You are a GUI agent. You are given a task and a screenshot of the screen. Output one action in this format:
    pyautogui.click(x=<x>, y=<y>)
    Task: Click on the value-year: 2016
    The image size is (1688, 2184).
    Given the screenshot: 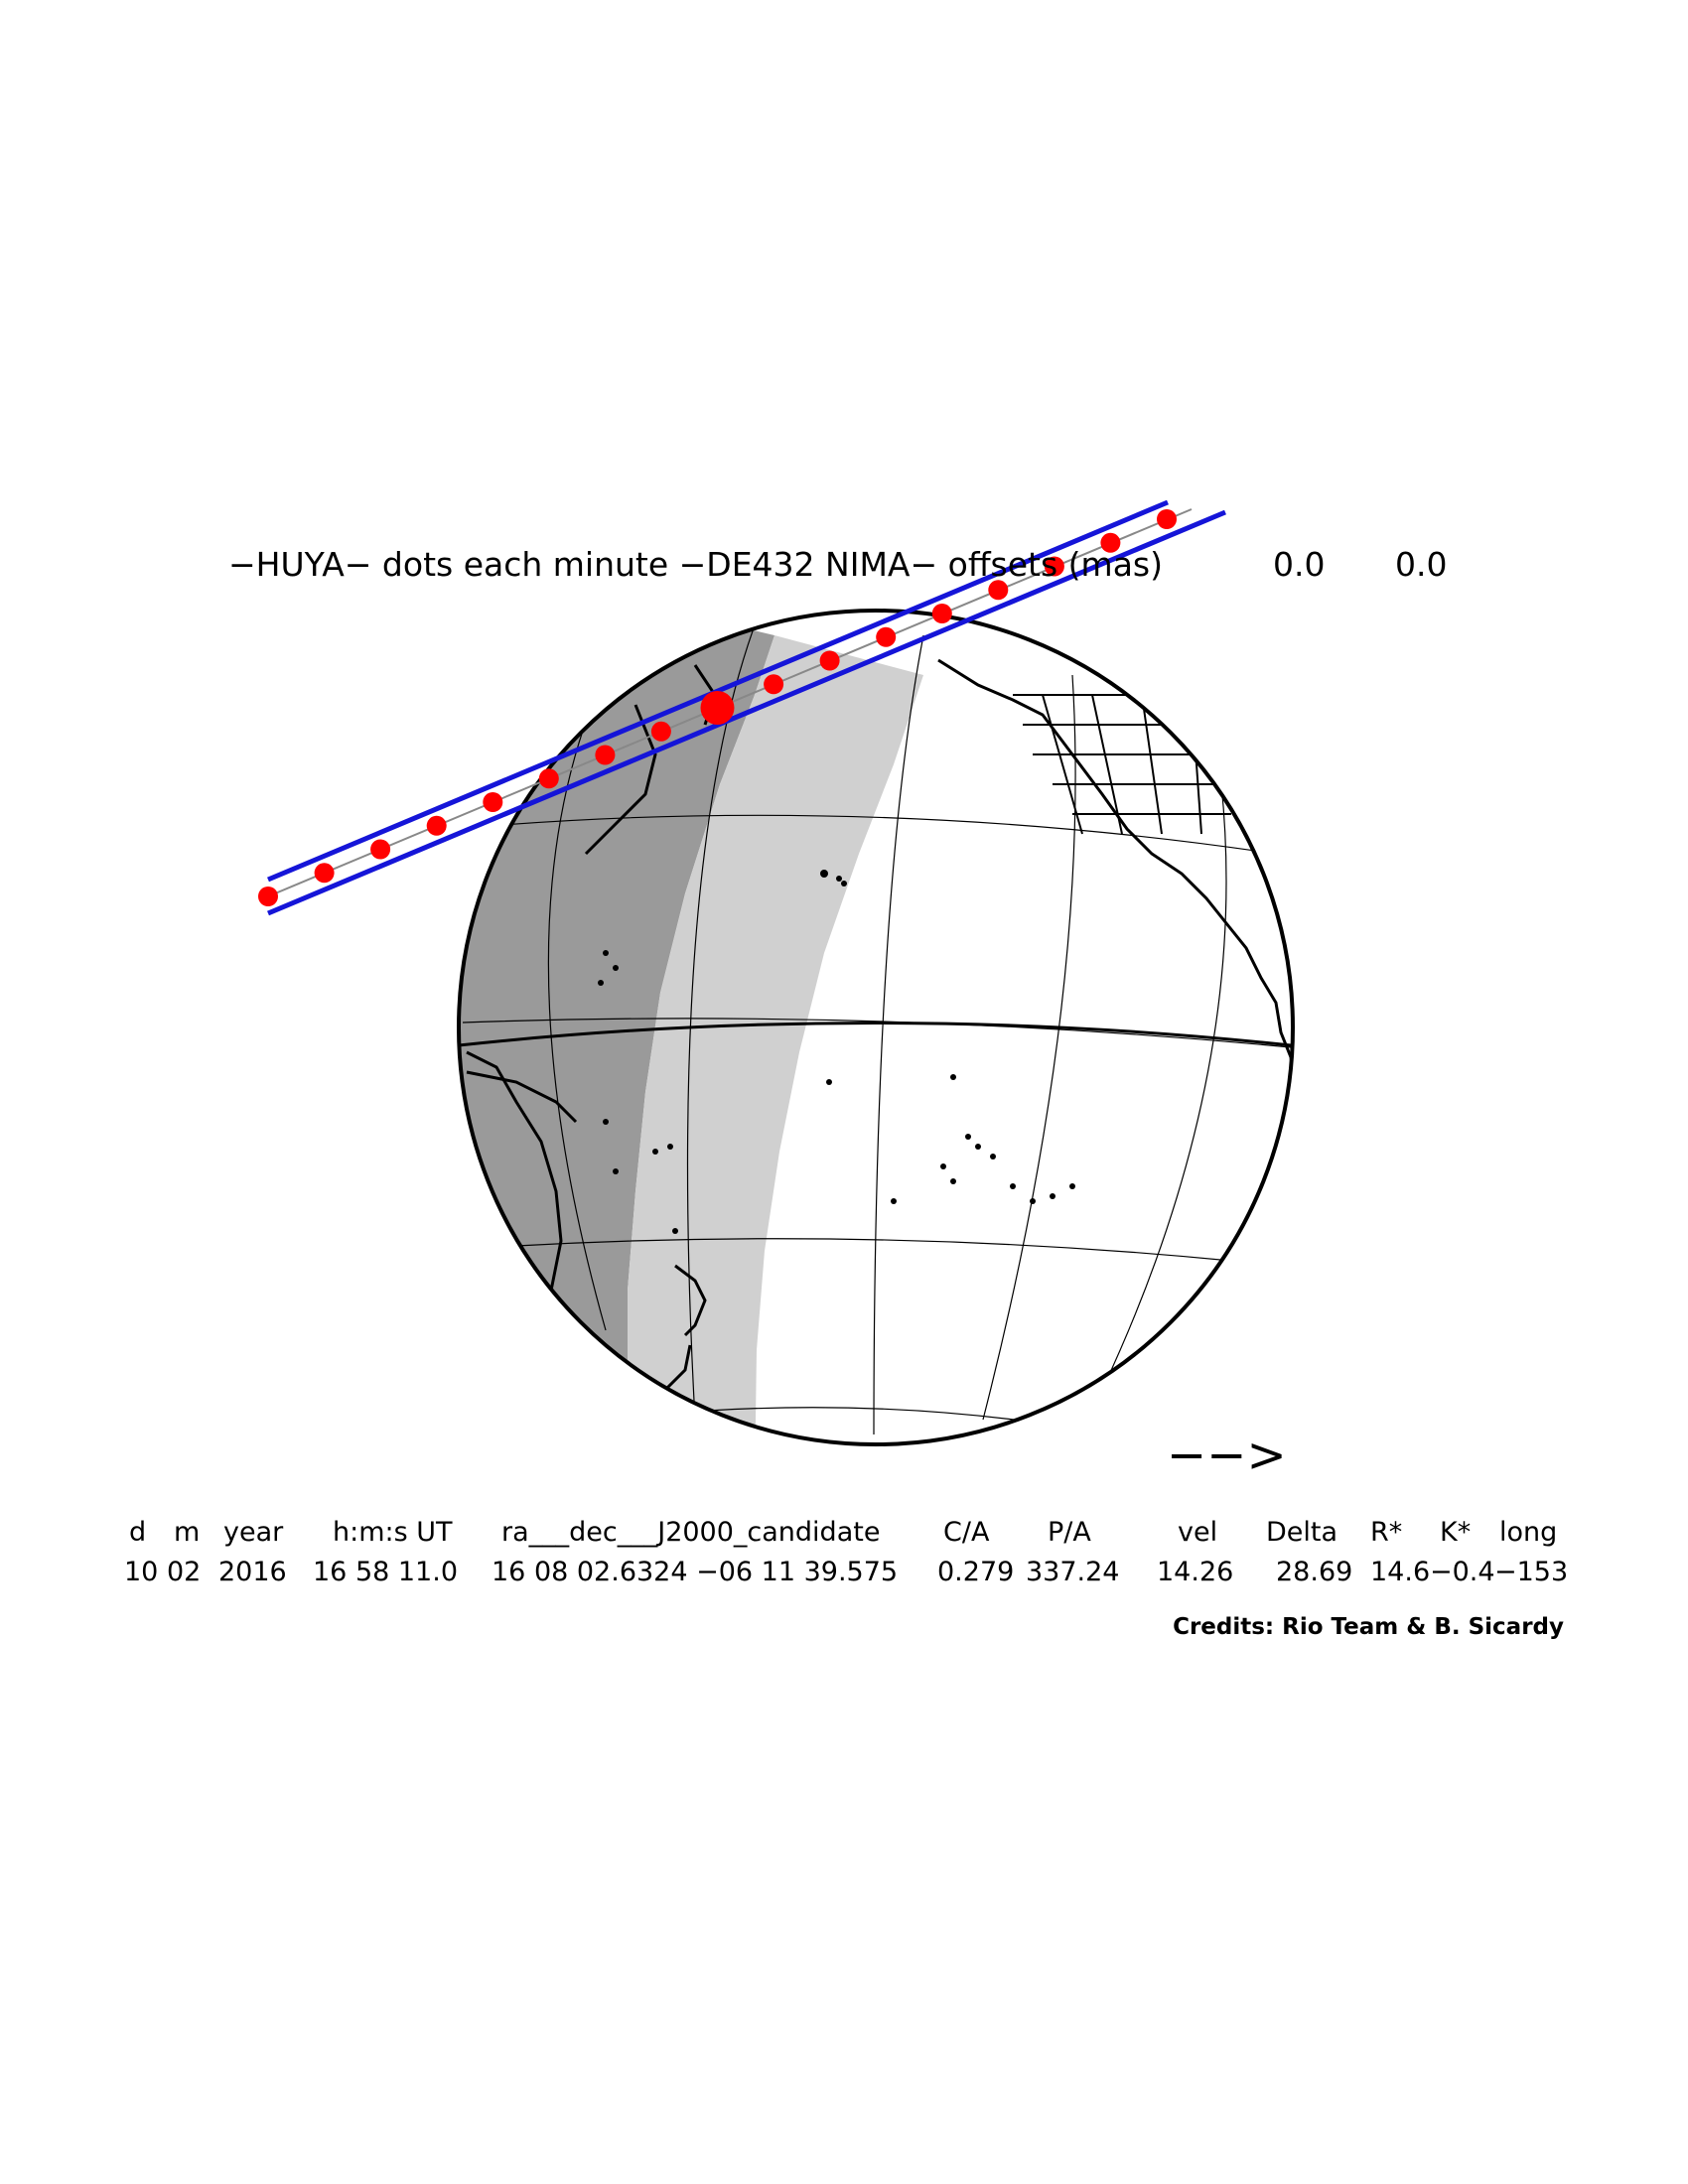 What is the action you would take?
    pyautogui.click(x=252, y=1572)
    